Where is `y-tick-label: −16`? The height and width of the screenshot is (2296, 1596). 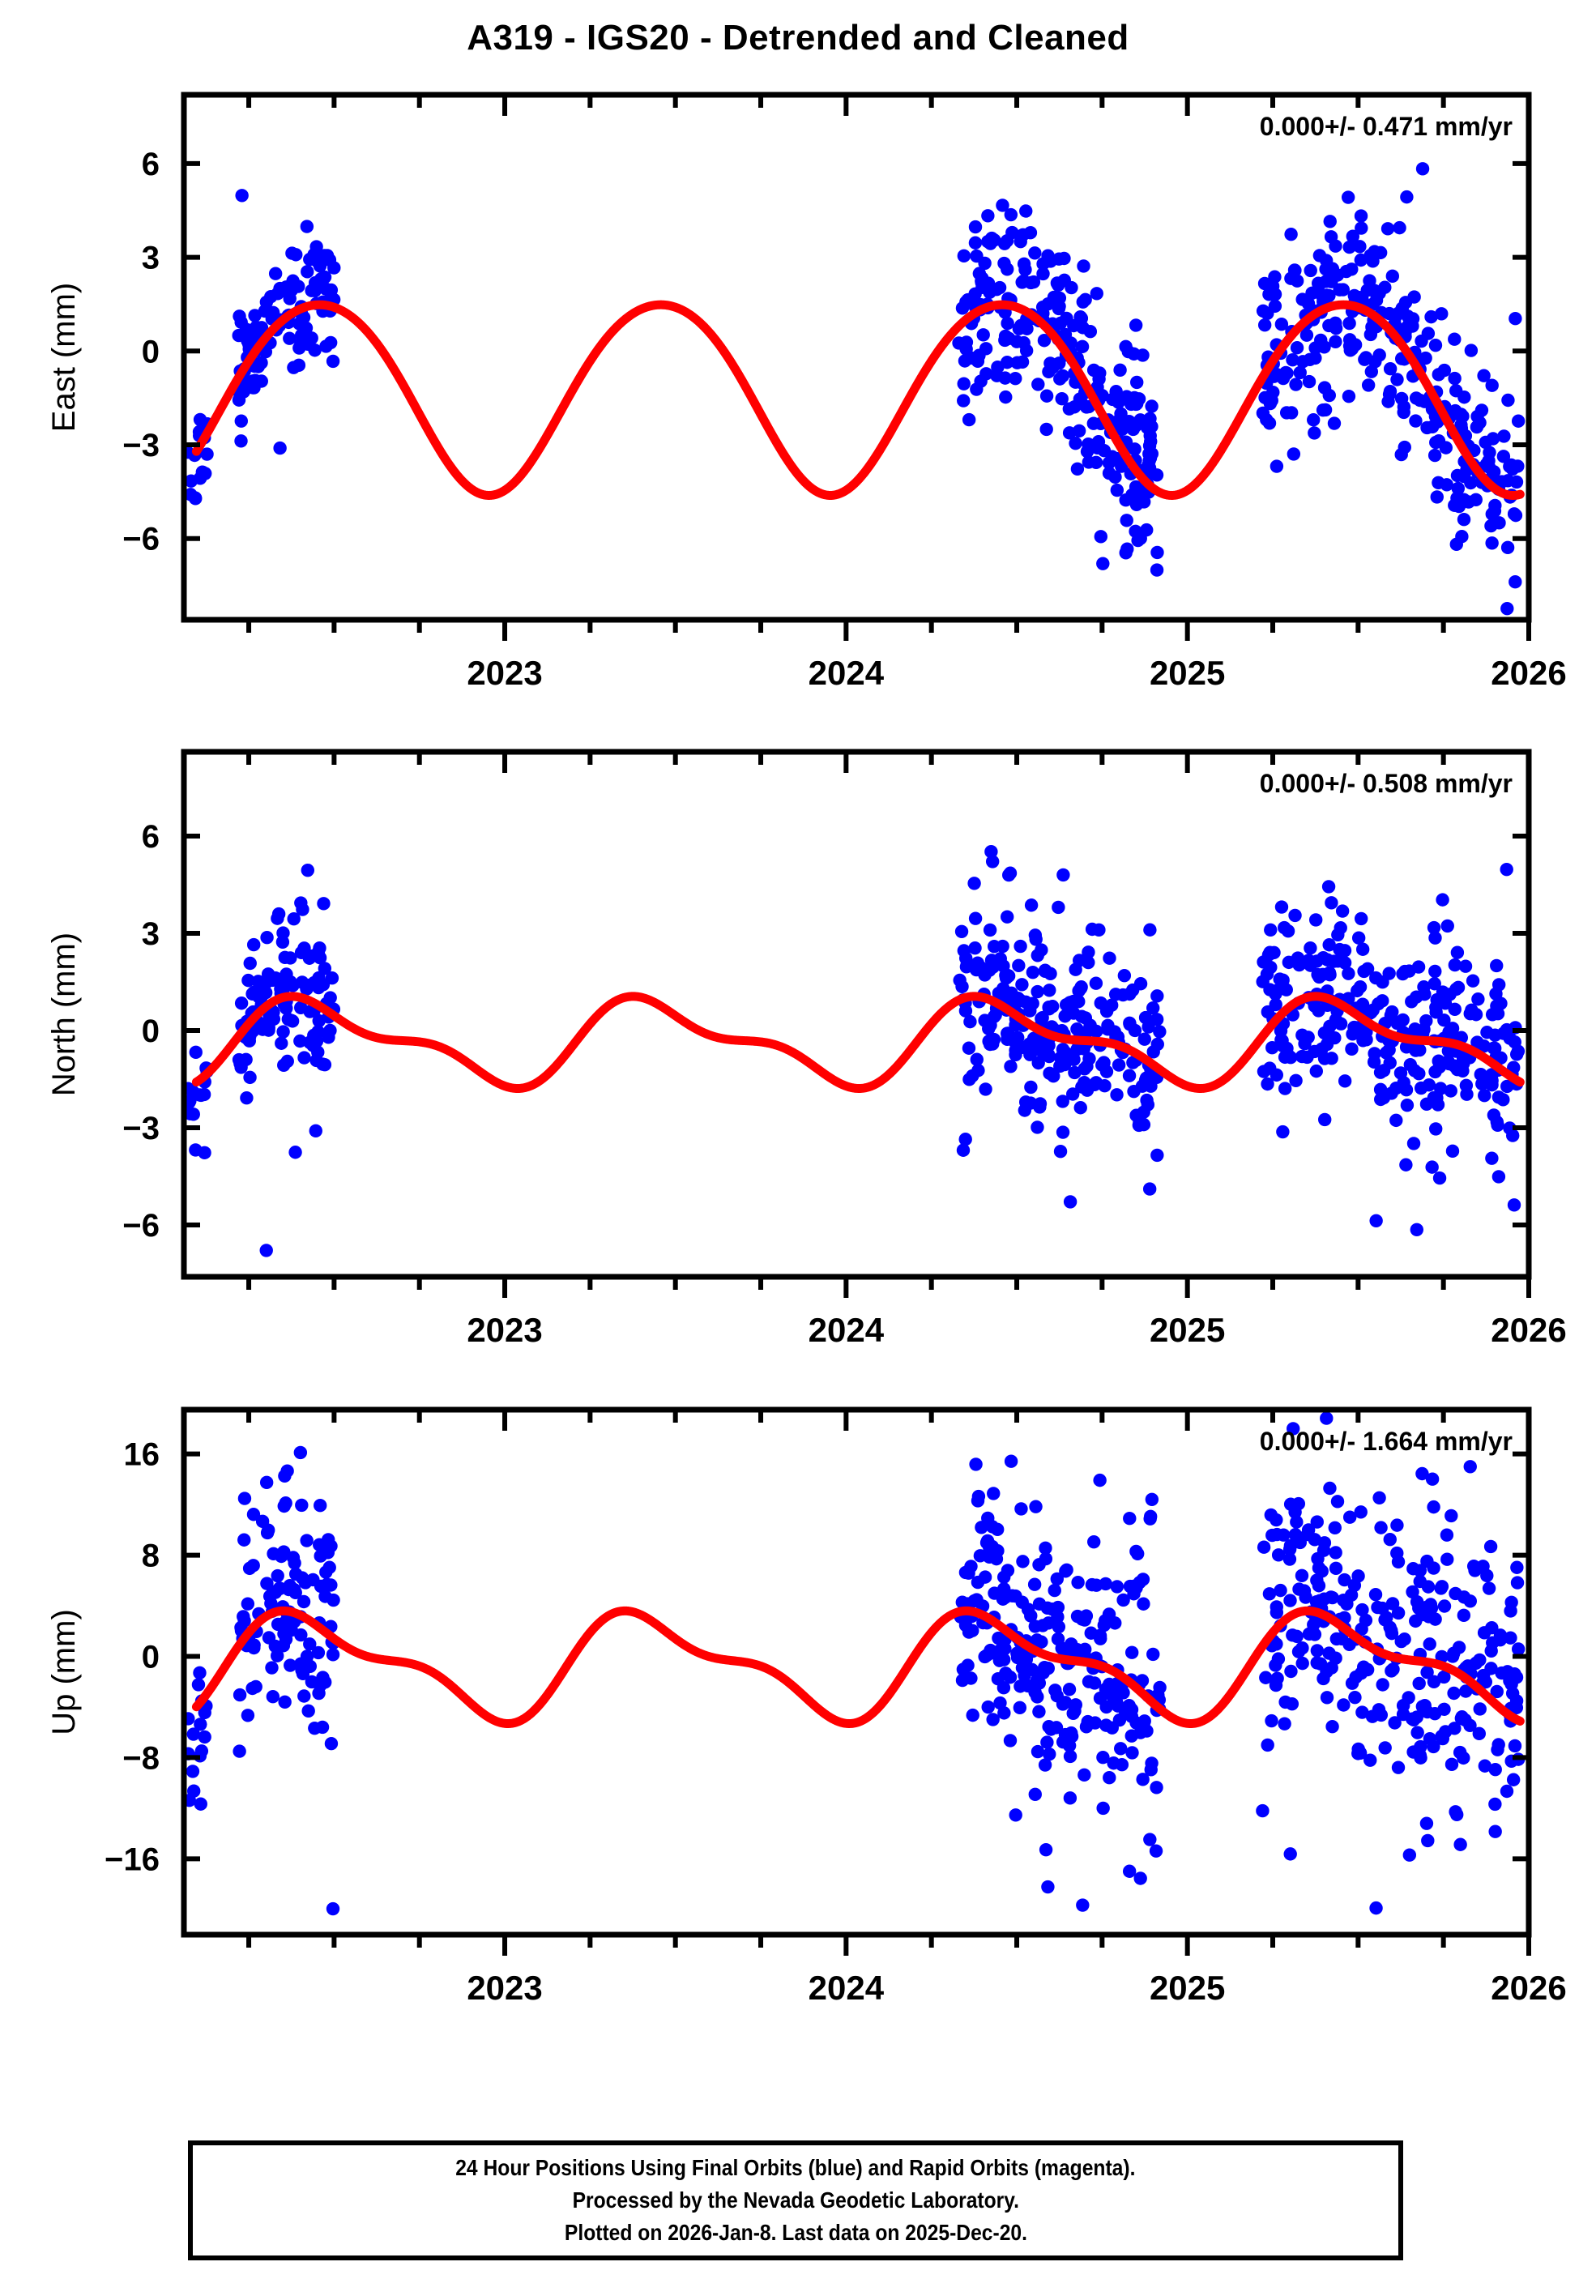
y-tick-label: −16 is located at coordinates (132, 1859).